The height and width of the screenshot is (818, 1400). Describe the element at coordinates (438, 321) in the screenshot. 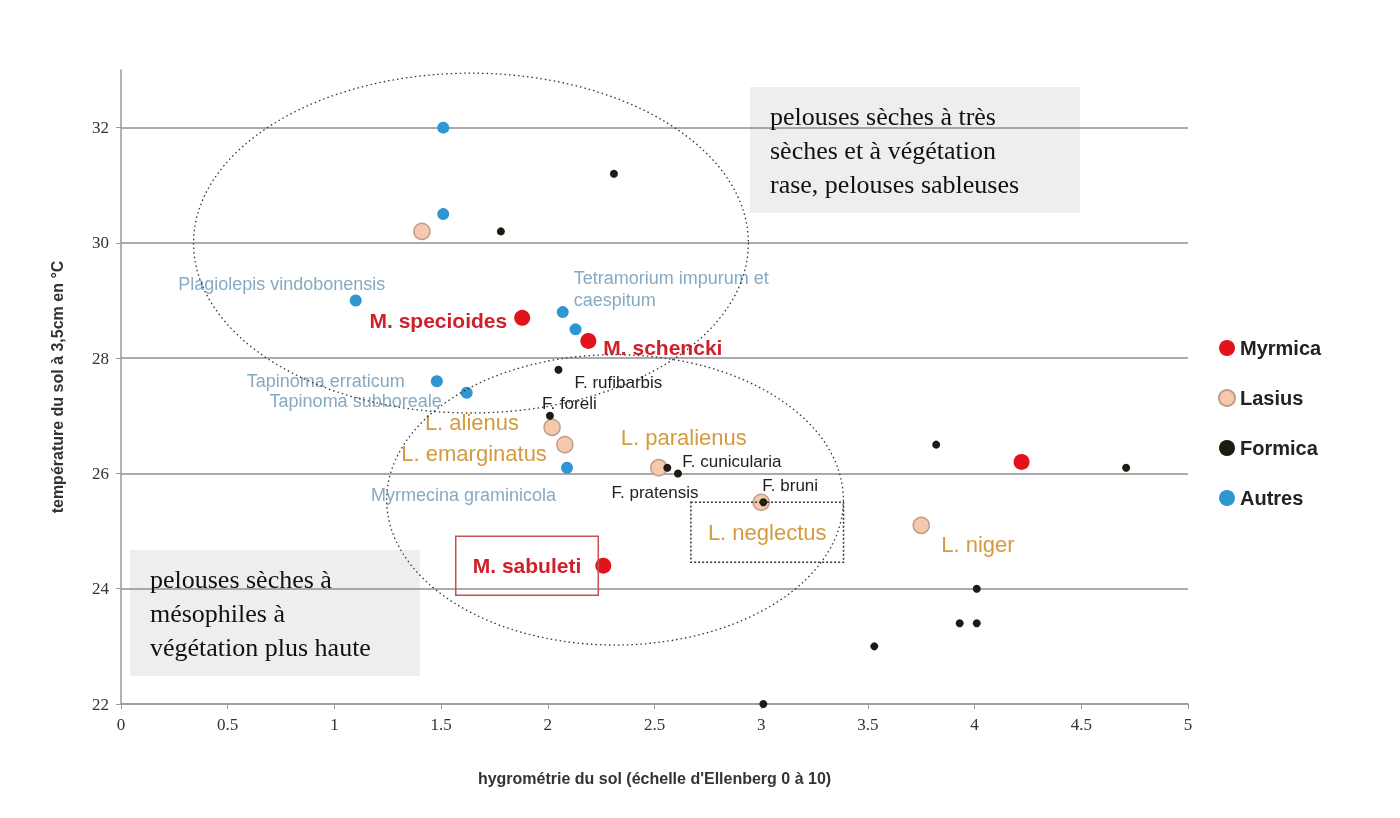

I see `annotation: M. specioides` at that location.